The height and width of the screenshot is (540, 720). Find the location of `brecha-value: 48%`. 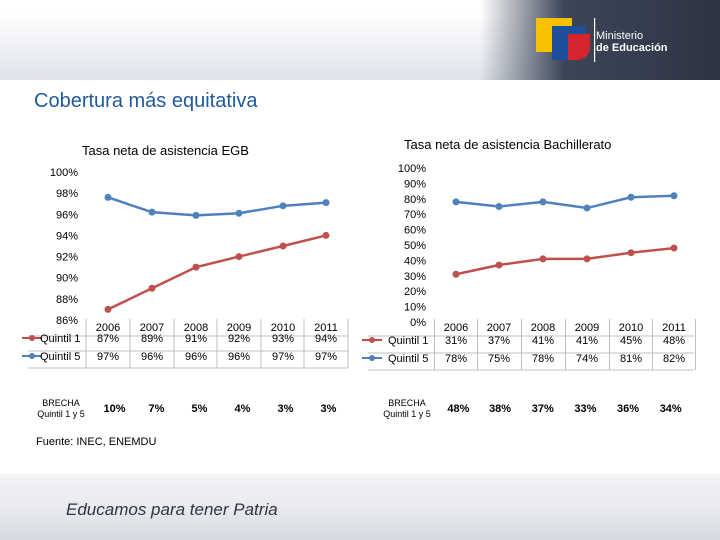

brecha-value: 48% is located at coordinates (458, 409).